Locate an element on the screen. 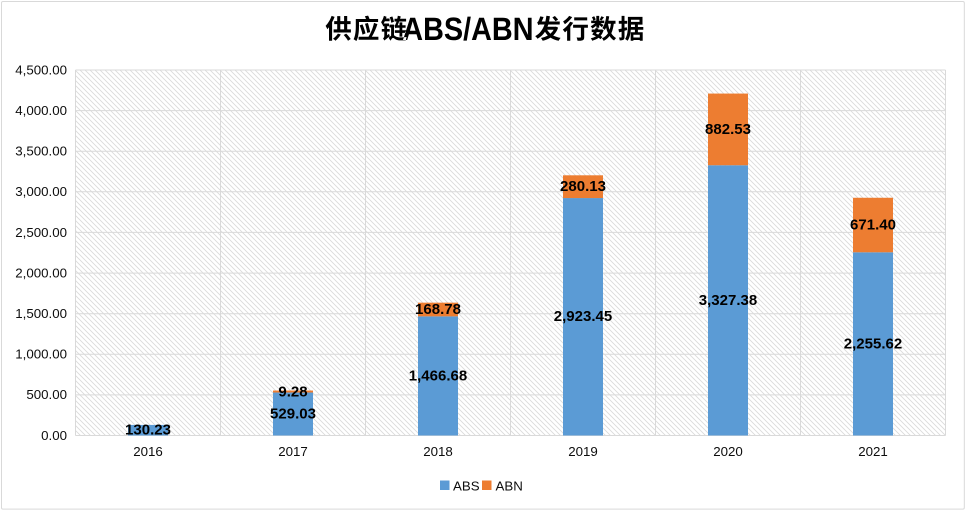 This screenshot has height=515, width=965. svg-text: 3,327.38 is located at coordinates (728, 300).